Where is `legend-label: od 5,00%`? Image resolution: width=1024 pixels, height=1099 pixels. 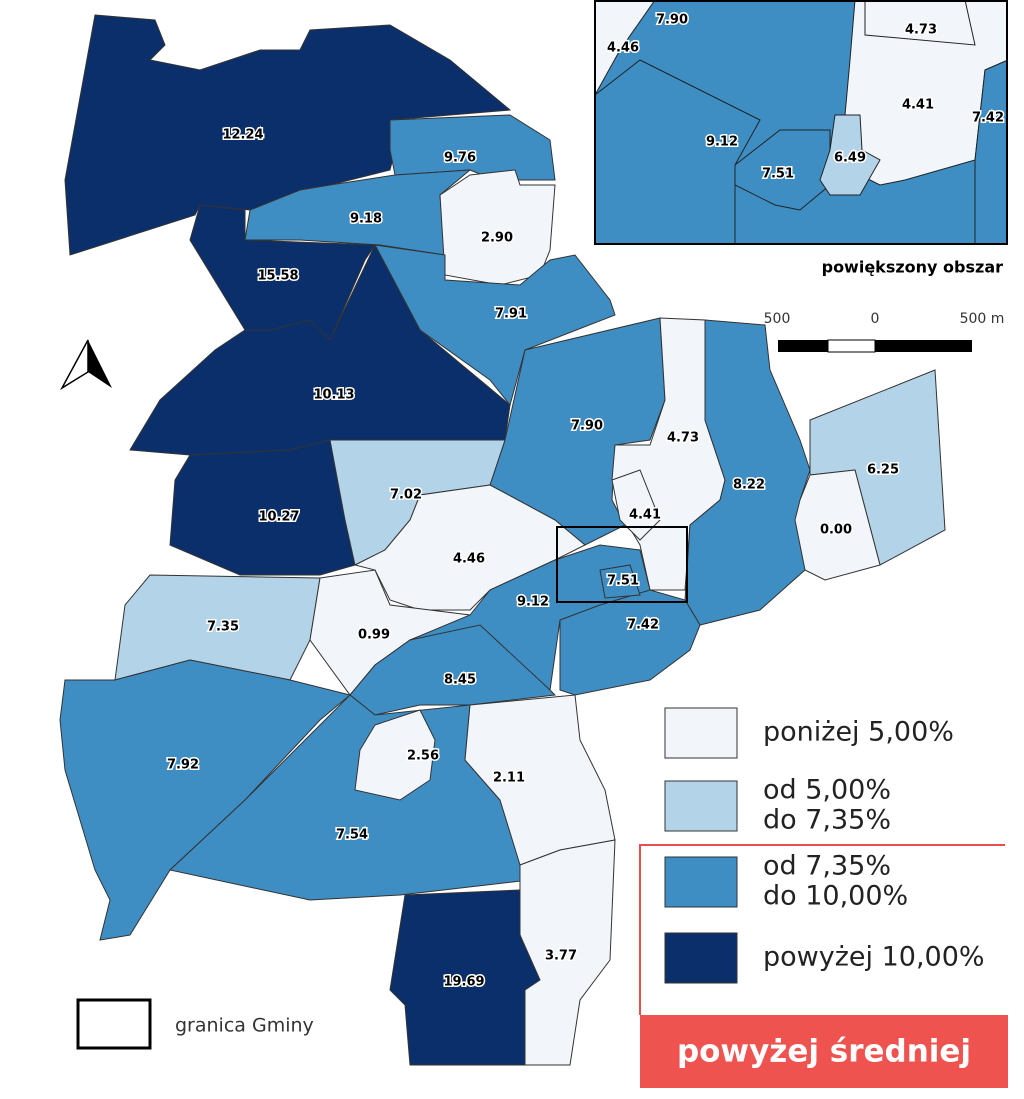
legend-label: od 5,00% is located at coordinates (827, 790).